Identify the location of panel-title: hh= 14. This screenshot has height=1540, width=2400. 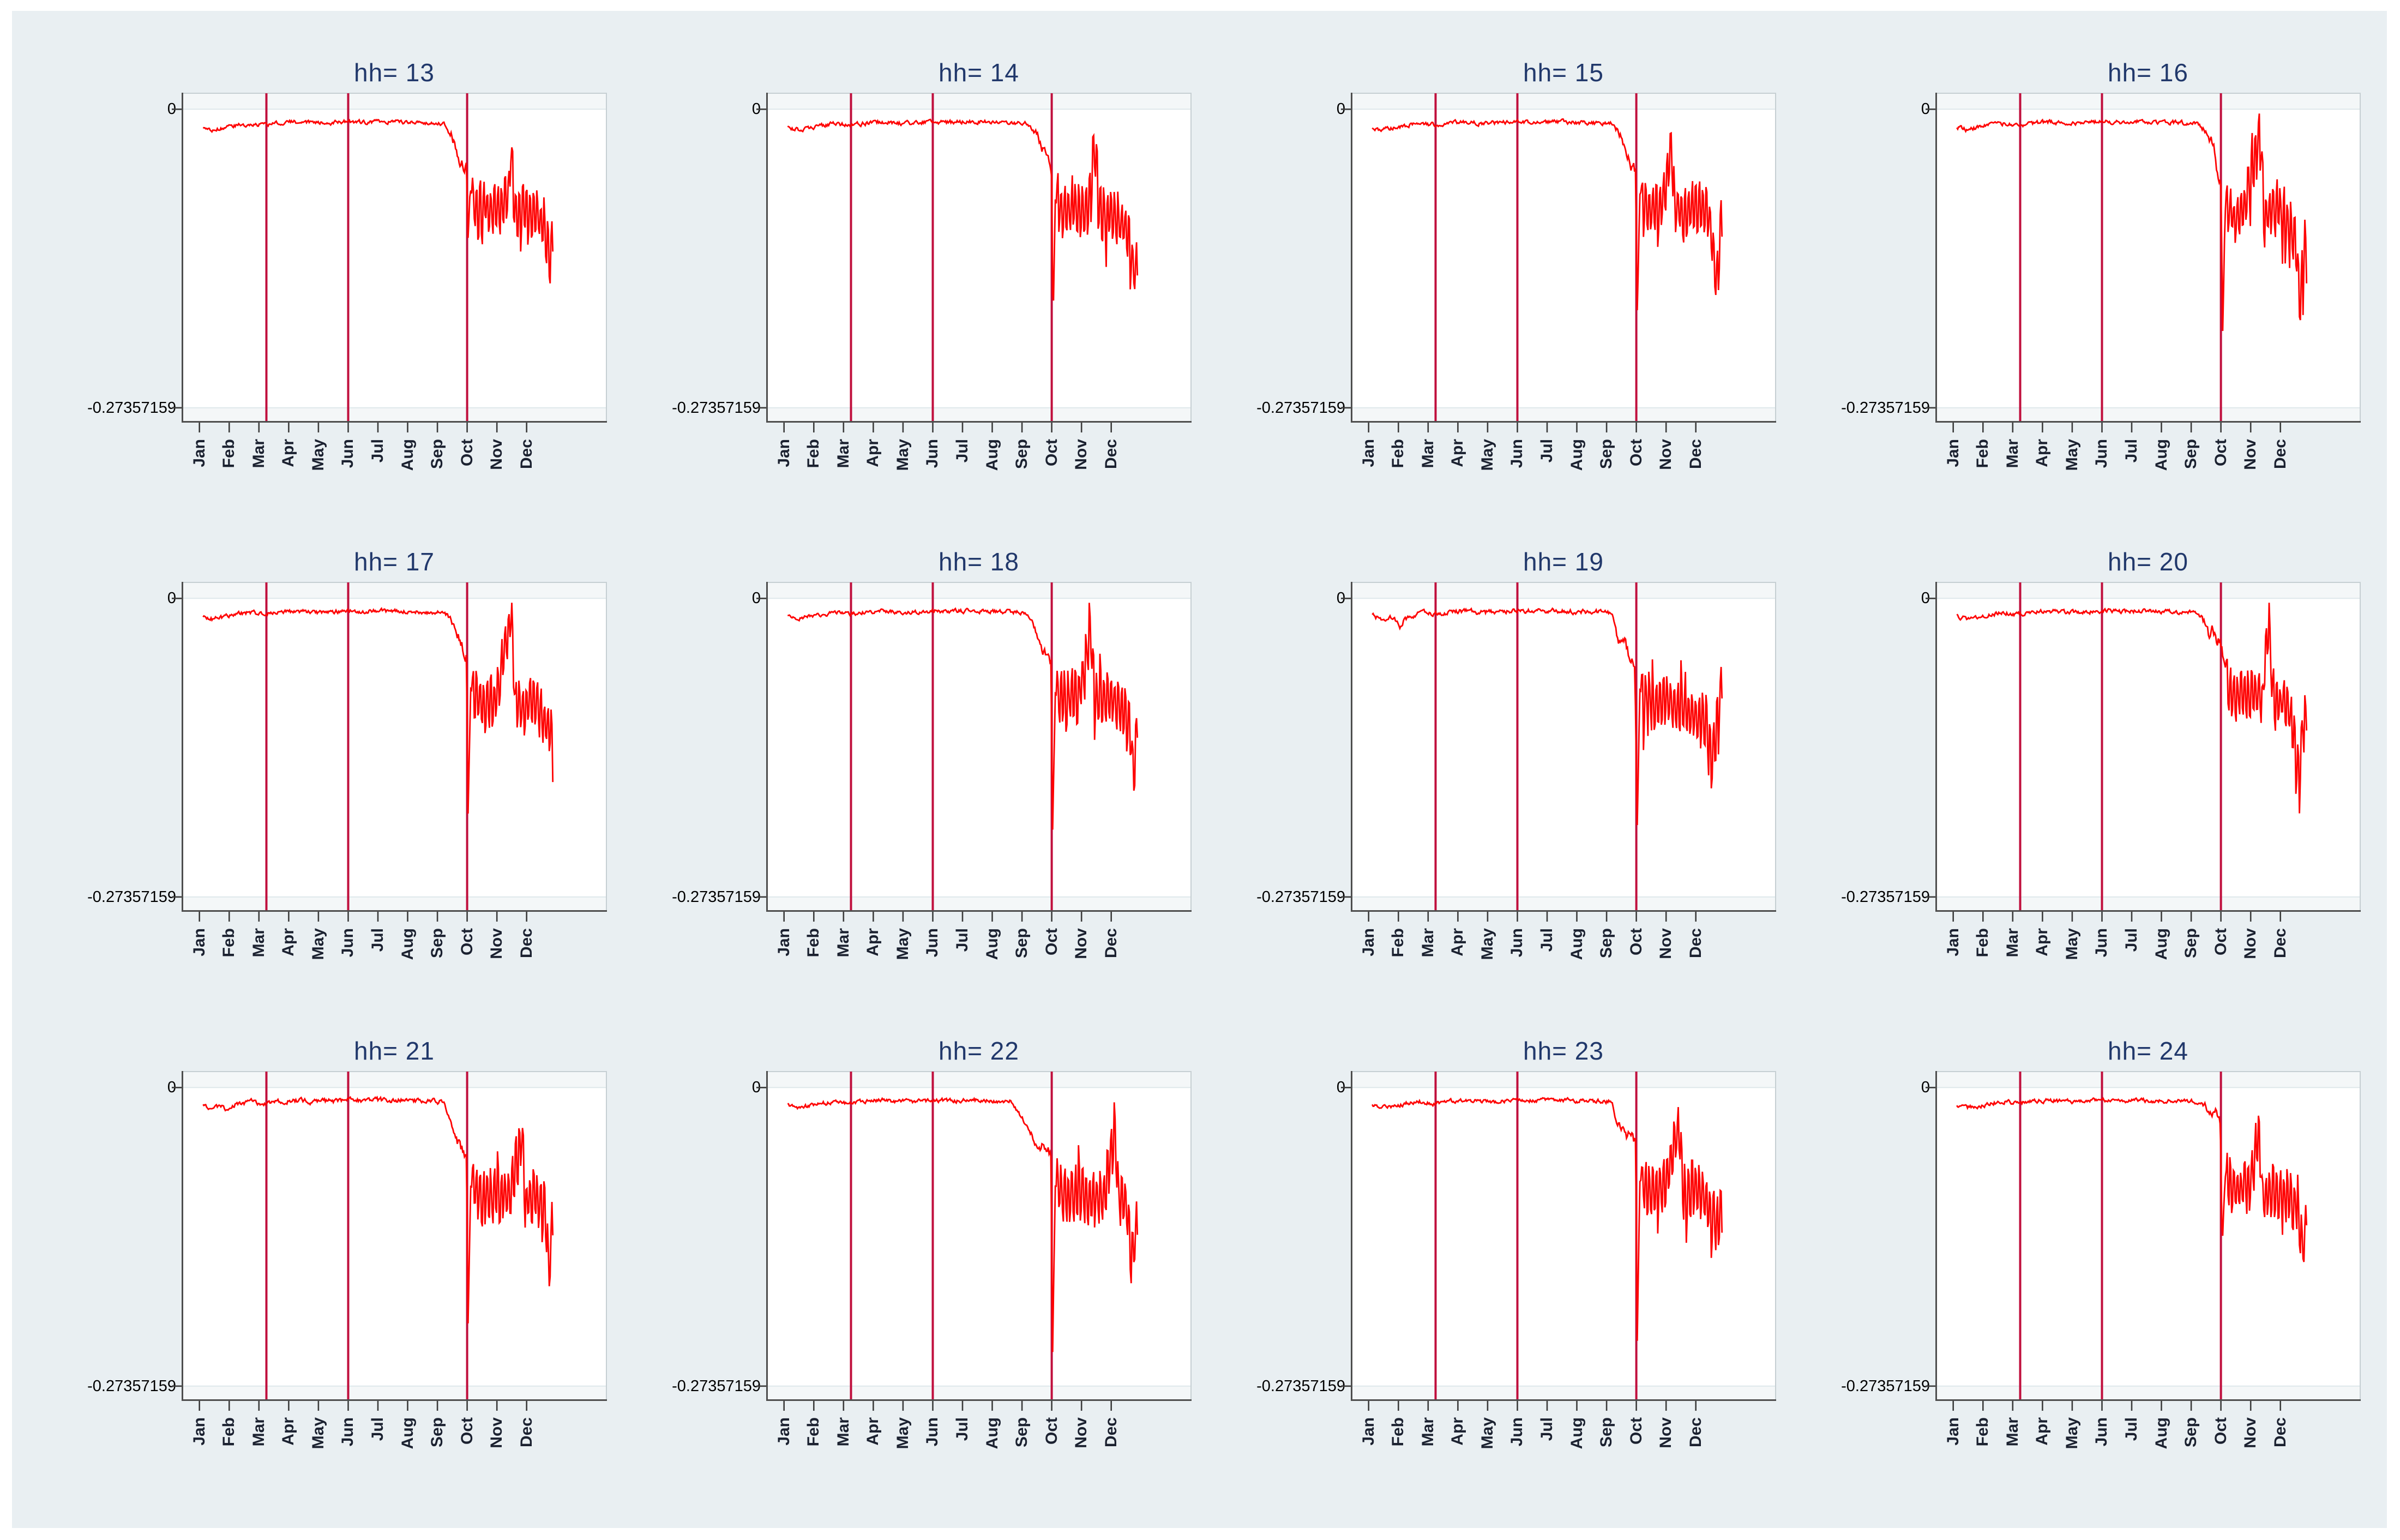
(979, 72).